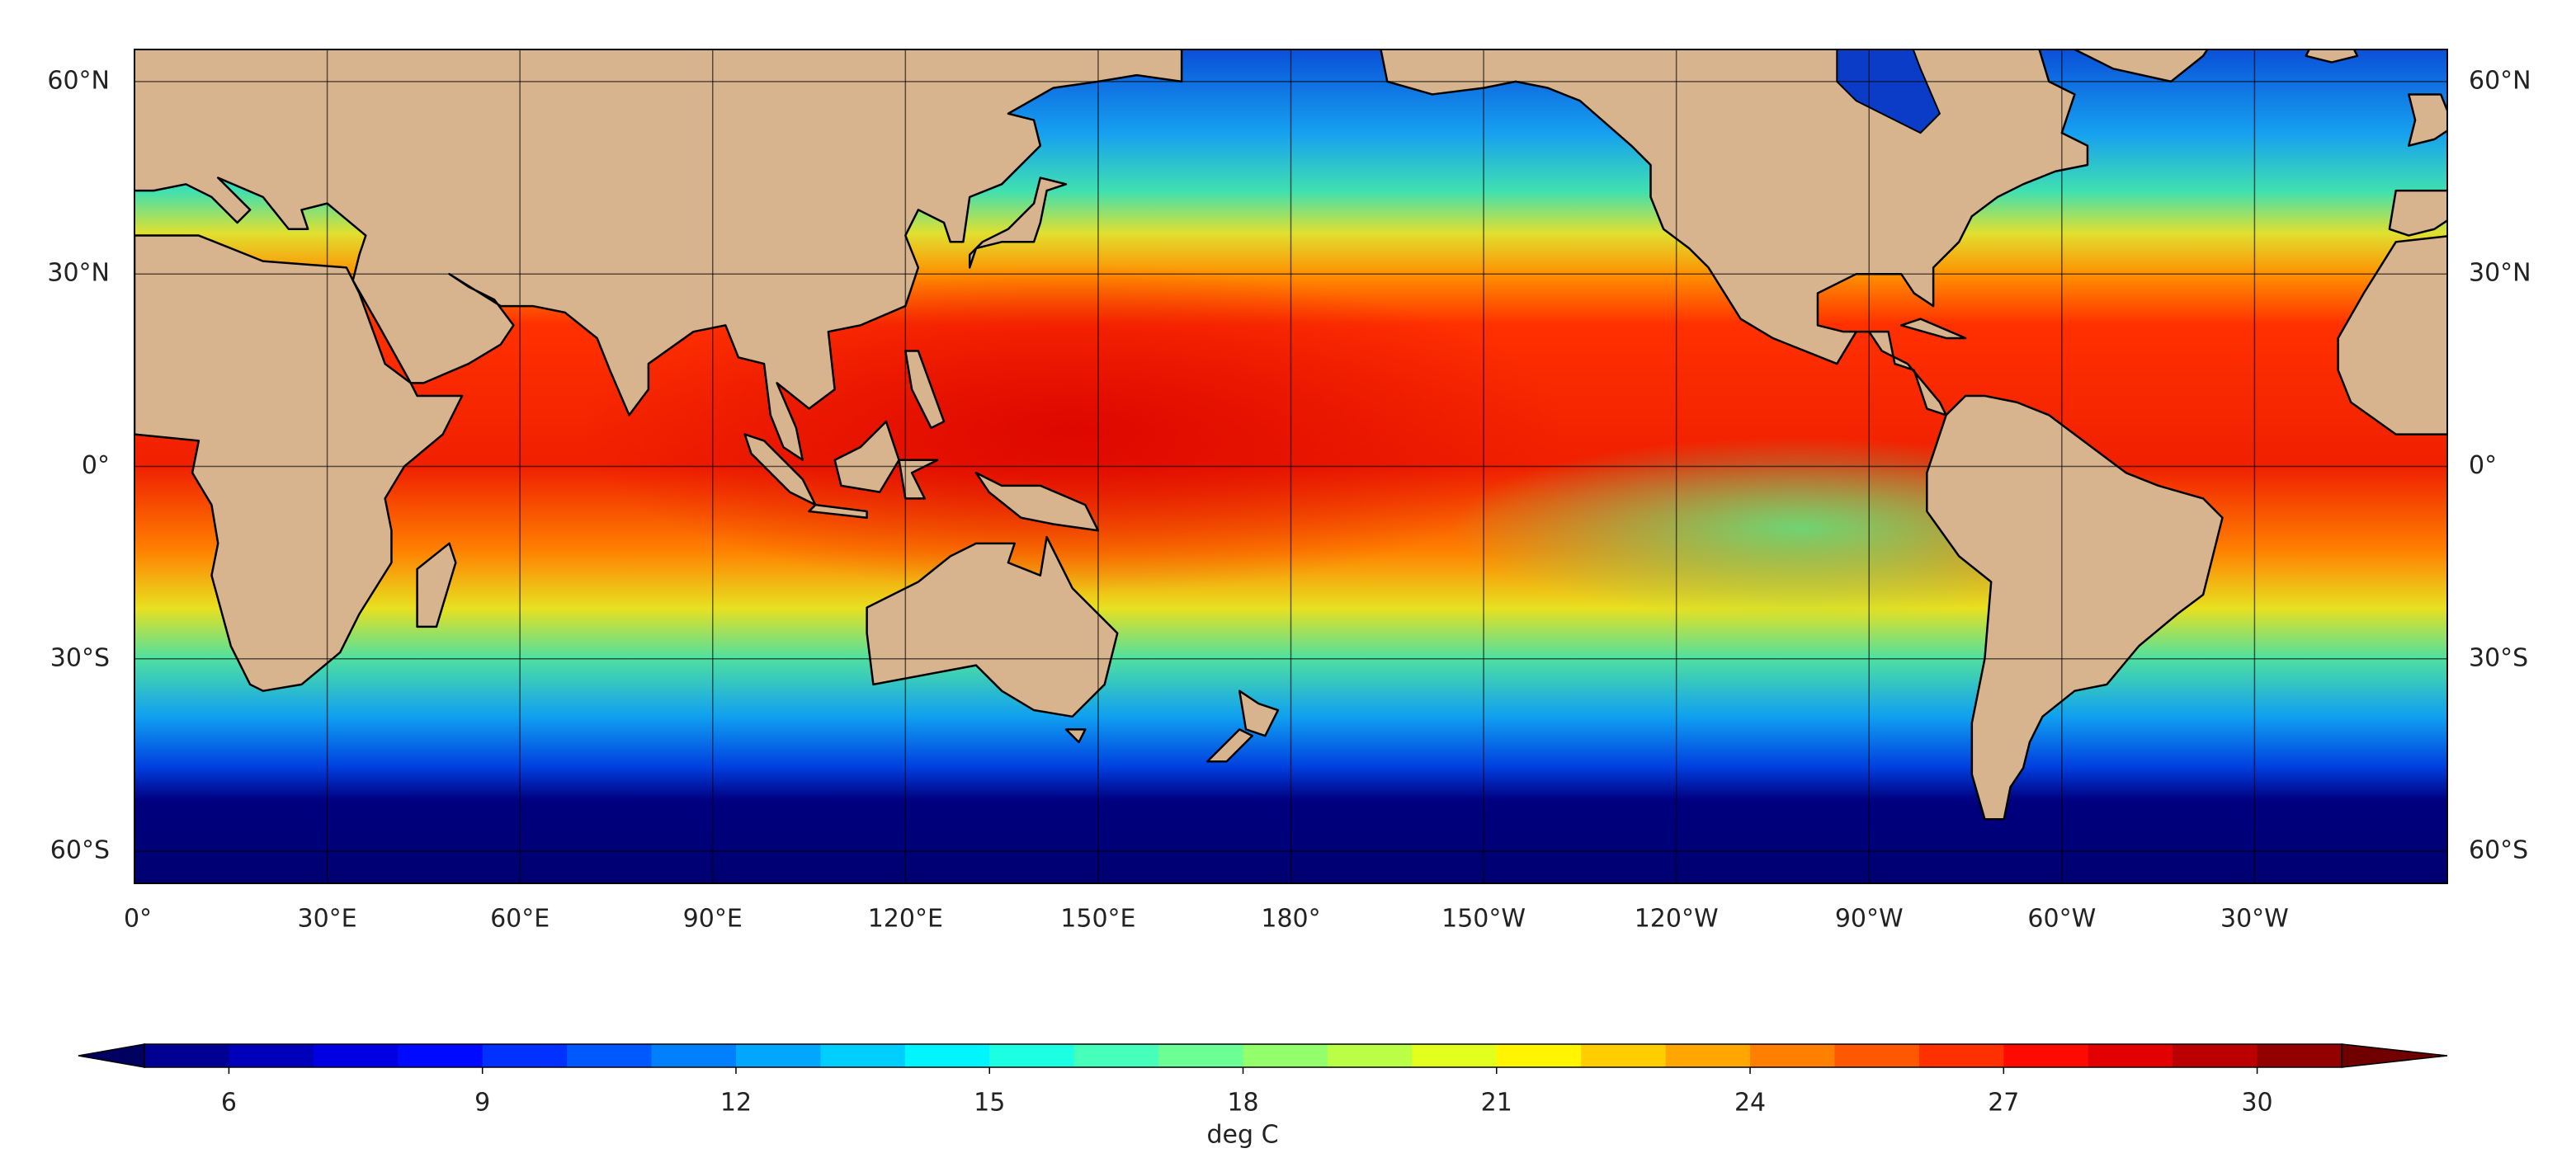 The image size is (2576, 1172). Describe the element at coordinates (1018, 223) in the screenshot. I see `japan` at that location.